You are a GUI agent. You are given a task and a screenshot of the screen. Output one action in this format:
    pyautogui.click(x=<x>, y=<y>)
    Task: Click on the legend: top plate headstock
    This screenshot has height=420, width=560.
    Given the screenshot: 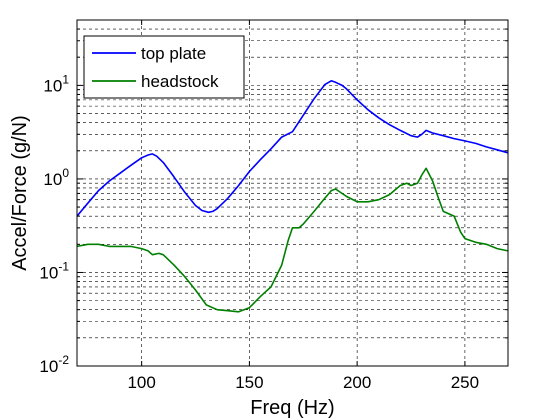 What is the action you would take?
    pyautogui.click(x=164, y=67)
    